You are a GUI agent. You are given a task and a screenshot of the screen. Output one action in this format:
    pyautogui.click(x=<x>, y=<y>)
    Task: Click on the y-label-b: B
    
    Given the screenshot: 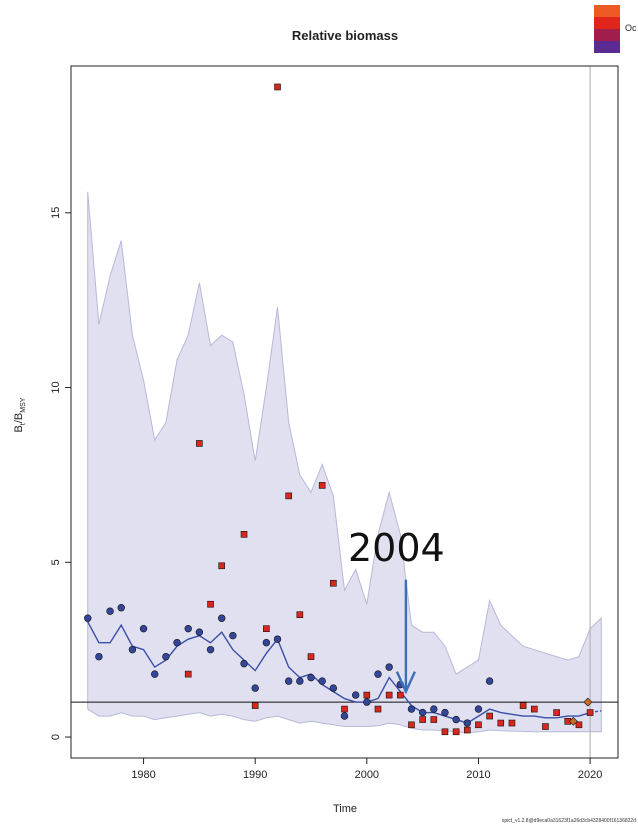 What is the action you would take?
    pyautogui.click(x=19, y=428)
    